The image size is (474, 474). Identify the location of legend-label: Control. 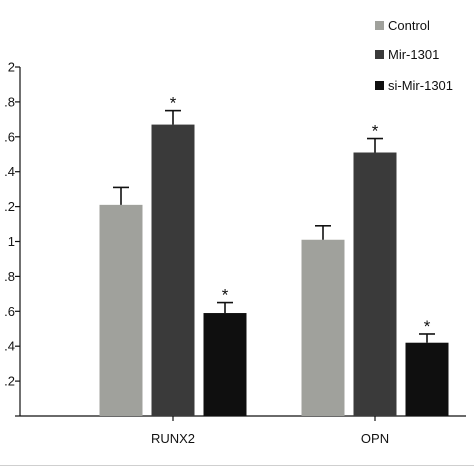
(409, 25).